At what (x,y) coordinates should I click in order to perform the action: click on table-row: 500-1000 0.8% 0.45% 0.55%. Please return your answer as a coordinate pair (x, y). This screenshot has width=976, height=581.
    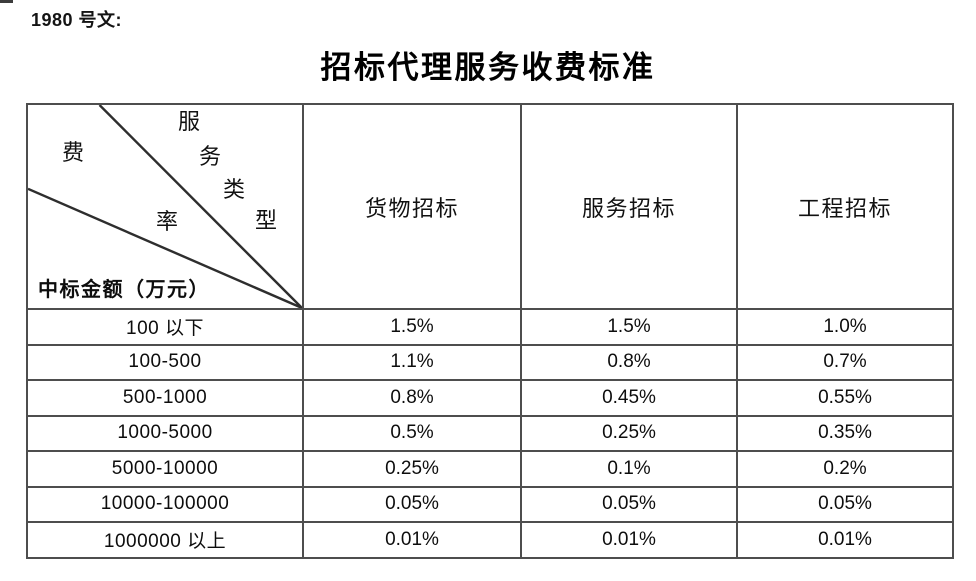
    Looking at the image, I should click on (490, 398).